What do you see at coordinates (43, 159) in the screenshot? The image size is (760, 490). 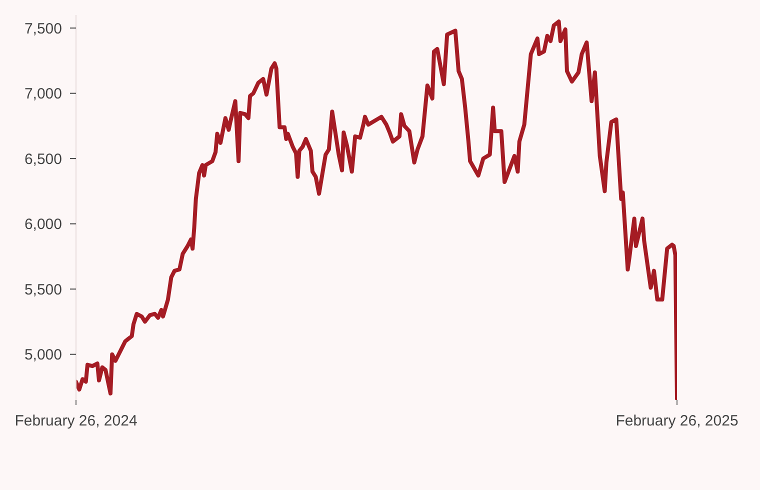 I see `y-tick-label: 6,500` at bounding box center [43, 159].